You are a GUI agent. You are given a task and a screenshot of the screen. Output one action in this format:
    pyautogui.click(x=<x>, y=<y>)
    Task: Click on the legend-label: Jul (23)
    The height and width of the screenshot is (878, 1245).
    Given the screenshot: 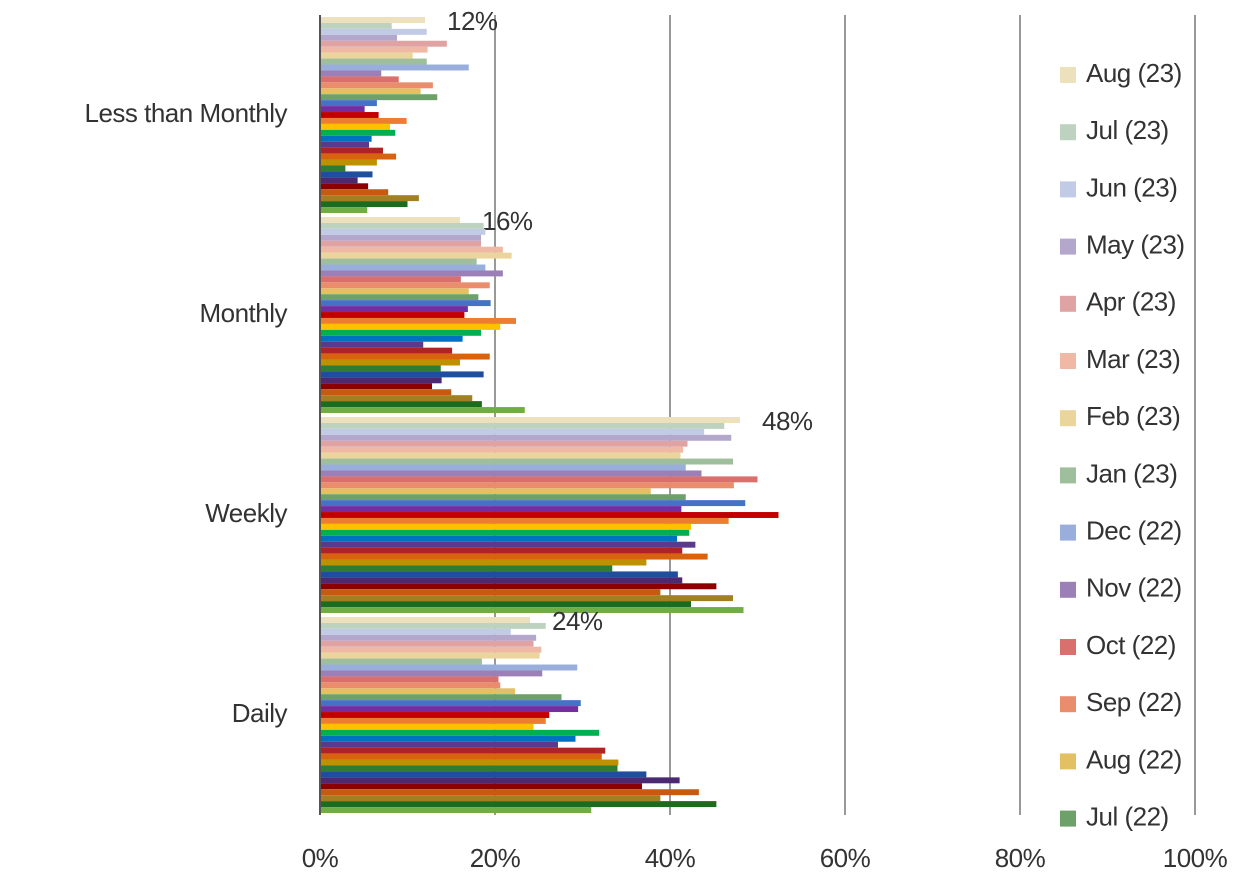 What is the action you would take?
    pyautogui.click(x=1127, y=130)
    